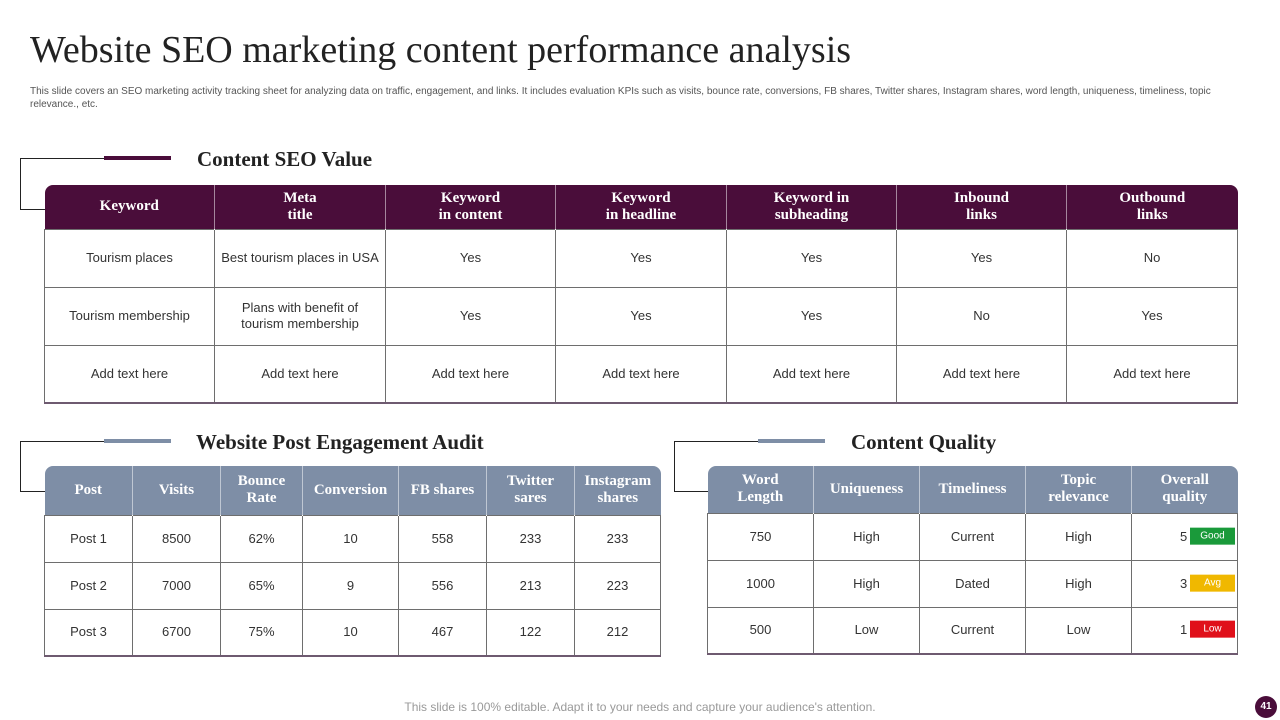 The image size is (1280, 720). I want to click on overall-quality-cell: 5 Good, so click(1184, 536).